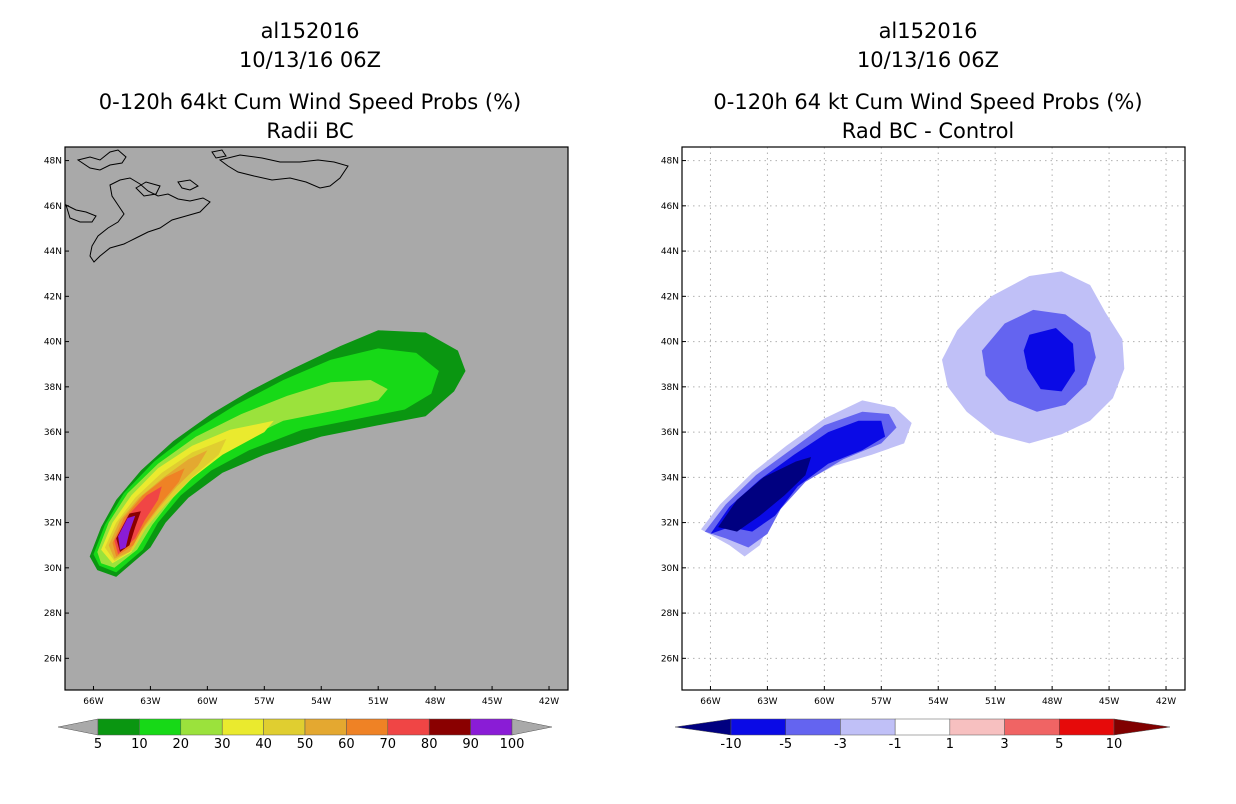 This screenshot has height=804, width=1236. I want to click on right-title-storm-id: al152016, so click(928, 31).